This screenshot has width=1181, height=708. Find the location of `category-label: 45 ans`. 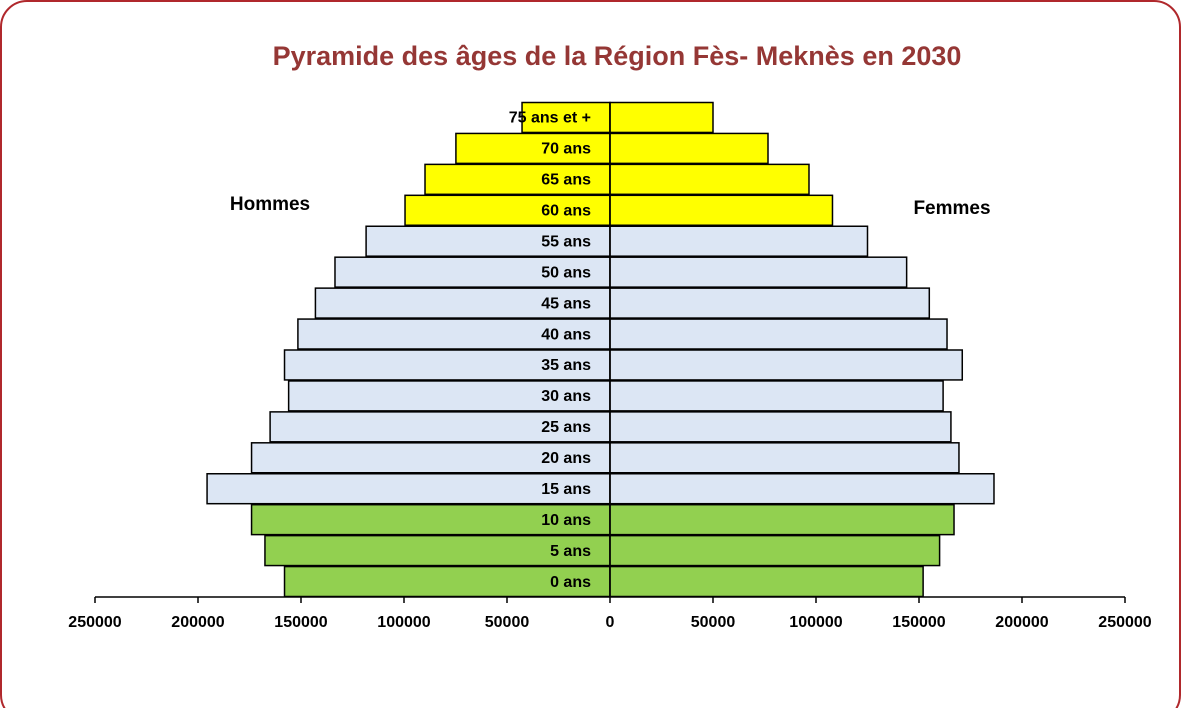

category-label: 45 ans is located at coordinates (566, 303).